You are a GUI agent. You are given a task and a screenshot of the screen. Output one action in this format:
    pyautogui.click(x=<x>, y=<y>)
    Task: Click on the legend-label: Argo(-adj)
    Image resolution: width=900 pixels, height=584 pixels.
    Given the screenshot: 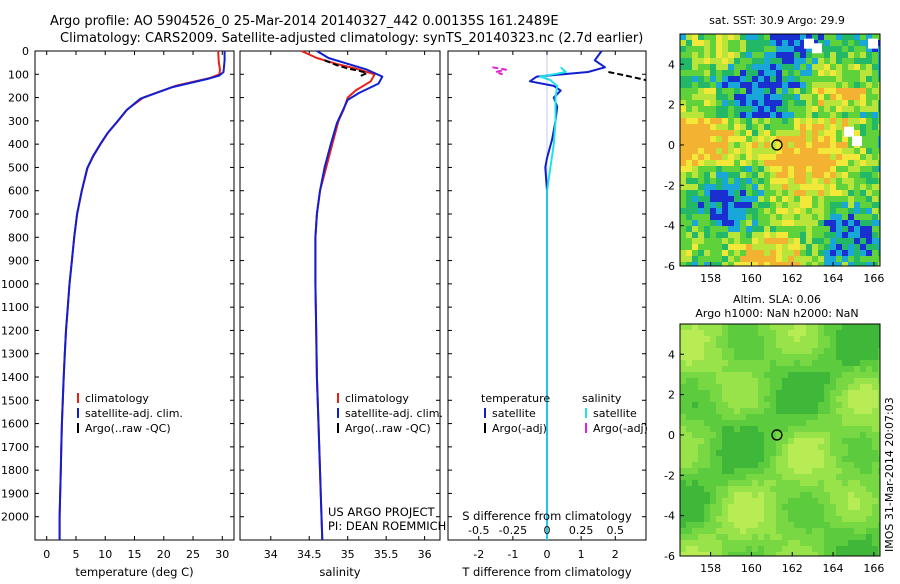 What is the action you would take?
    pyautogui.click(x=519, y=428)
    